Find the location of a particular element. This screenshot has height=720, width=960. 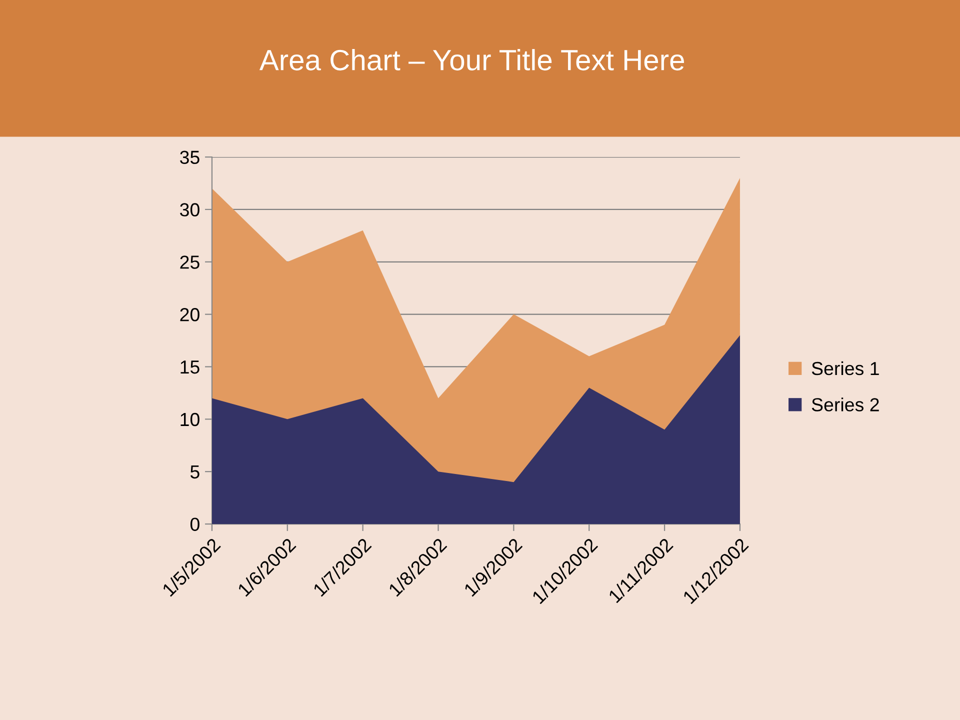

y-tick-label: 30 is located at coordinates (190, 209).